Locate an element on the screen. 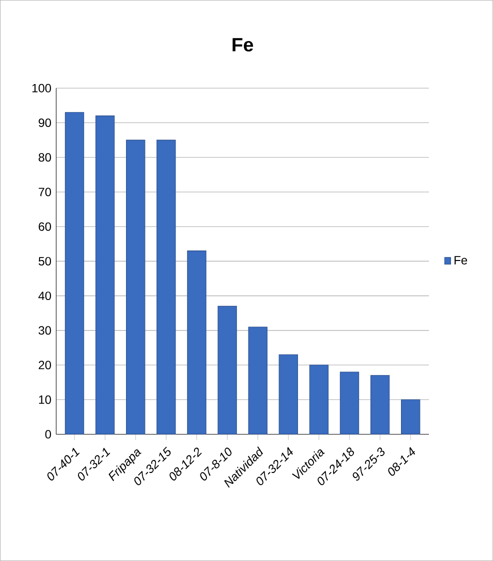 The height and width of the screenshot is (561, 493). y-tick-label: 50 is located at coordinates (44, 261).